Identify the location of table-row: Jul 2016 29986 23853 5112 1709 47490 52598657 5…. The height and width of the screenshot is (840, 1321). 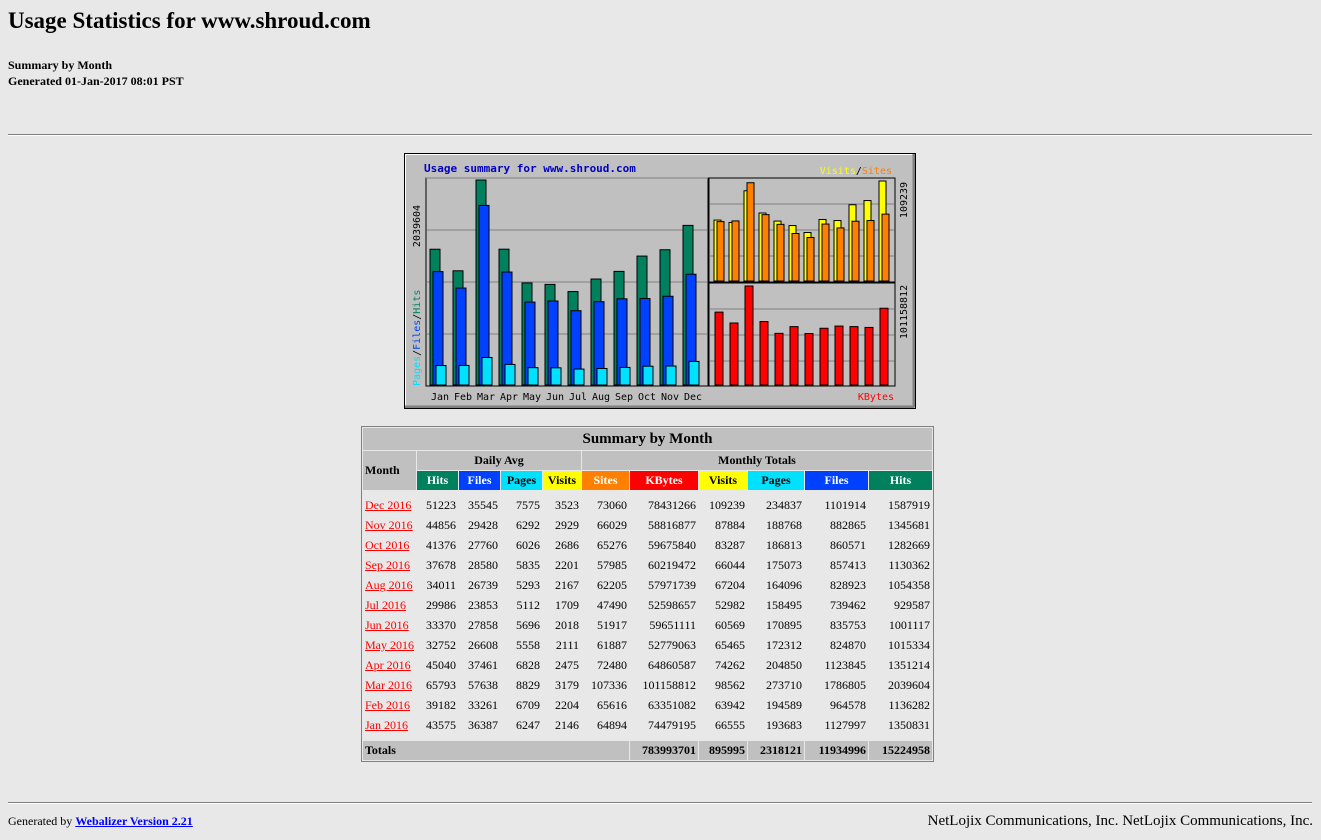
(647, 605).